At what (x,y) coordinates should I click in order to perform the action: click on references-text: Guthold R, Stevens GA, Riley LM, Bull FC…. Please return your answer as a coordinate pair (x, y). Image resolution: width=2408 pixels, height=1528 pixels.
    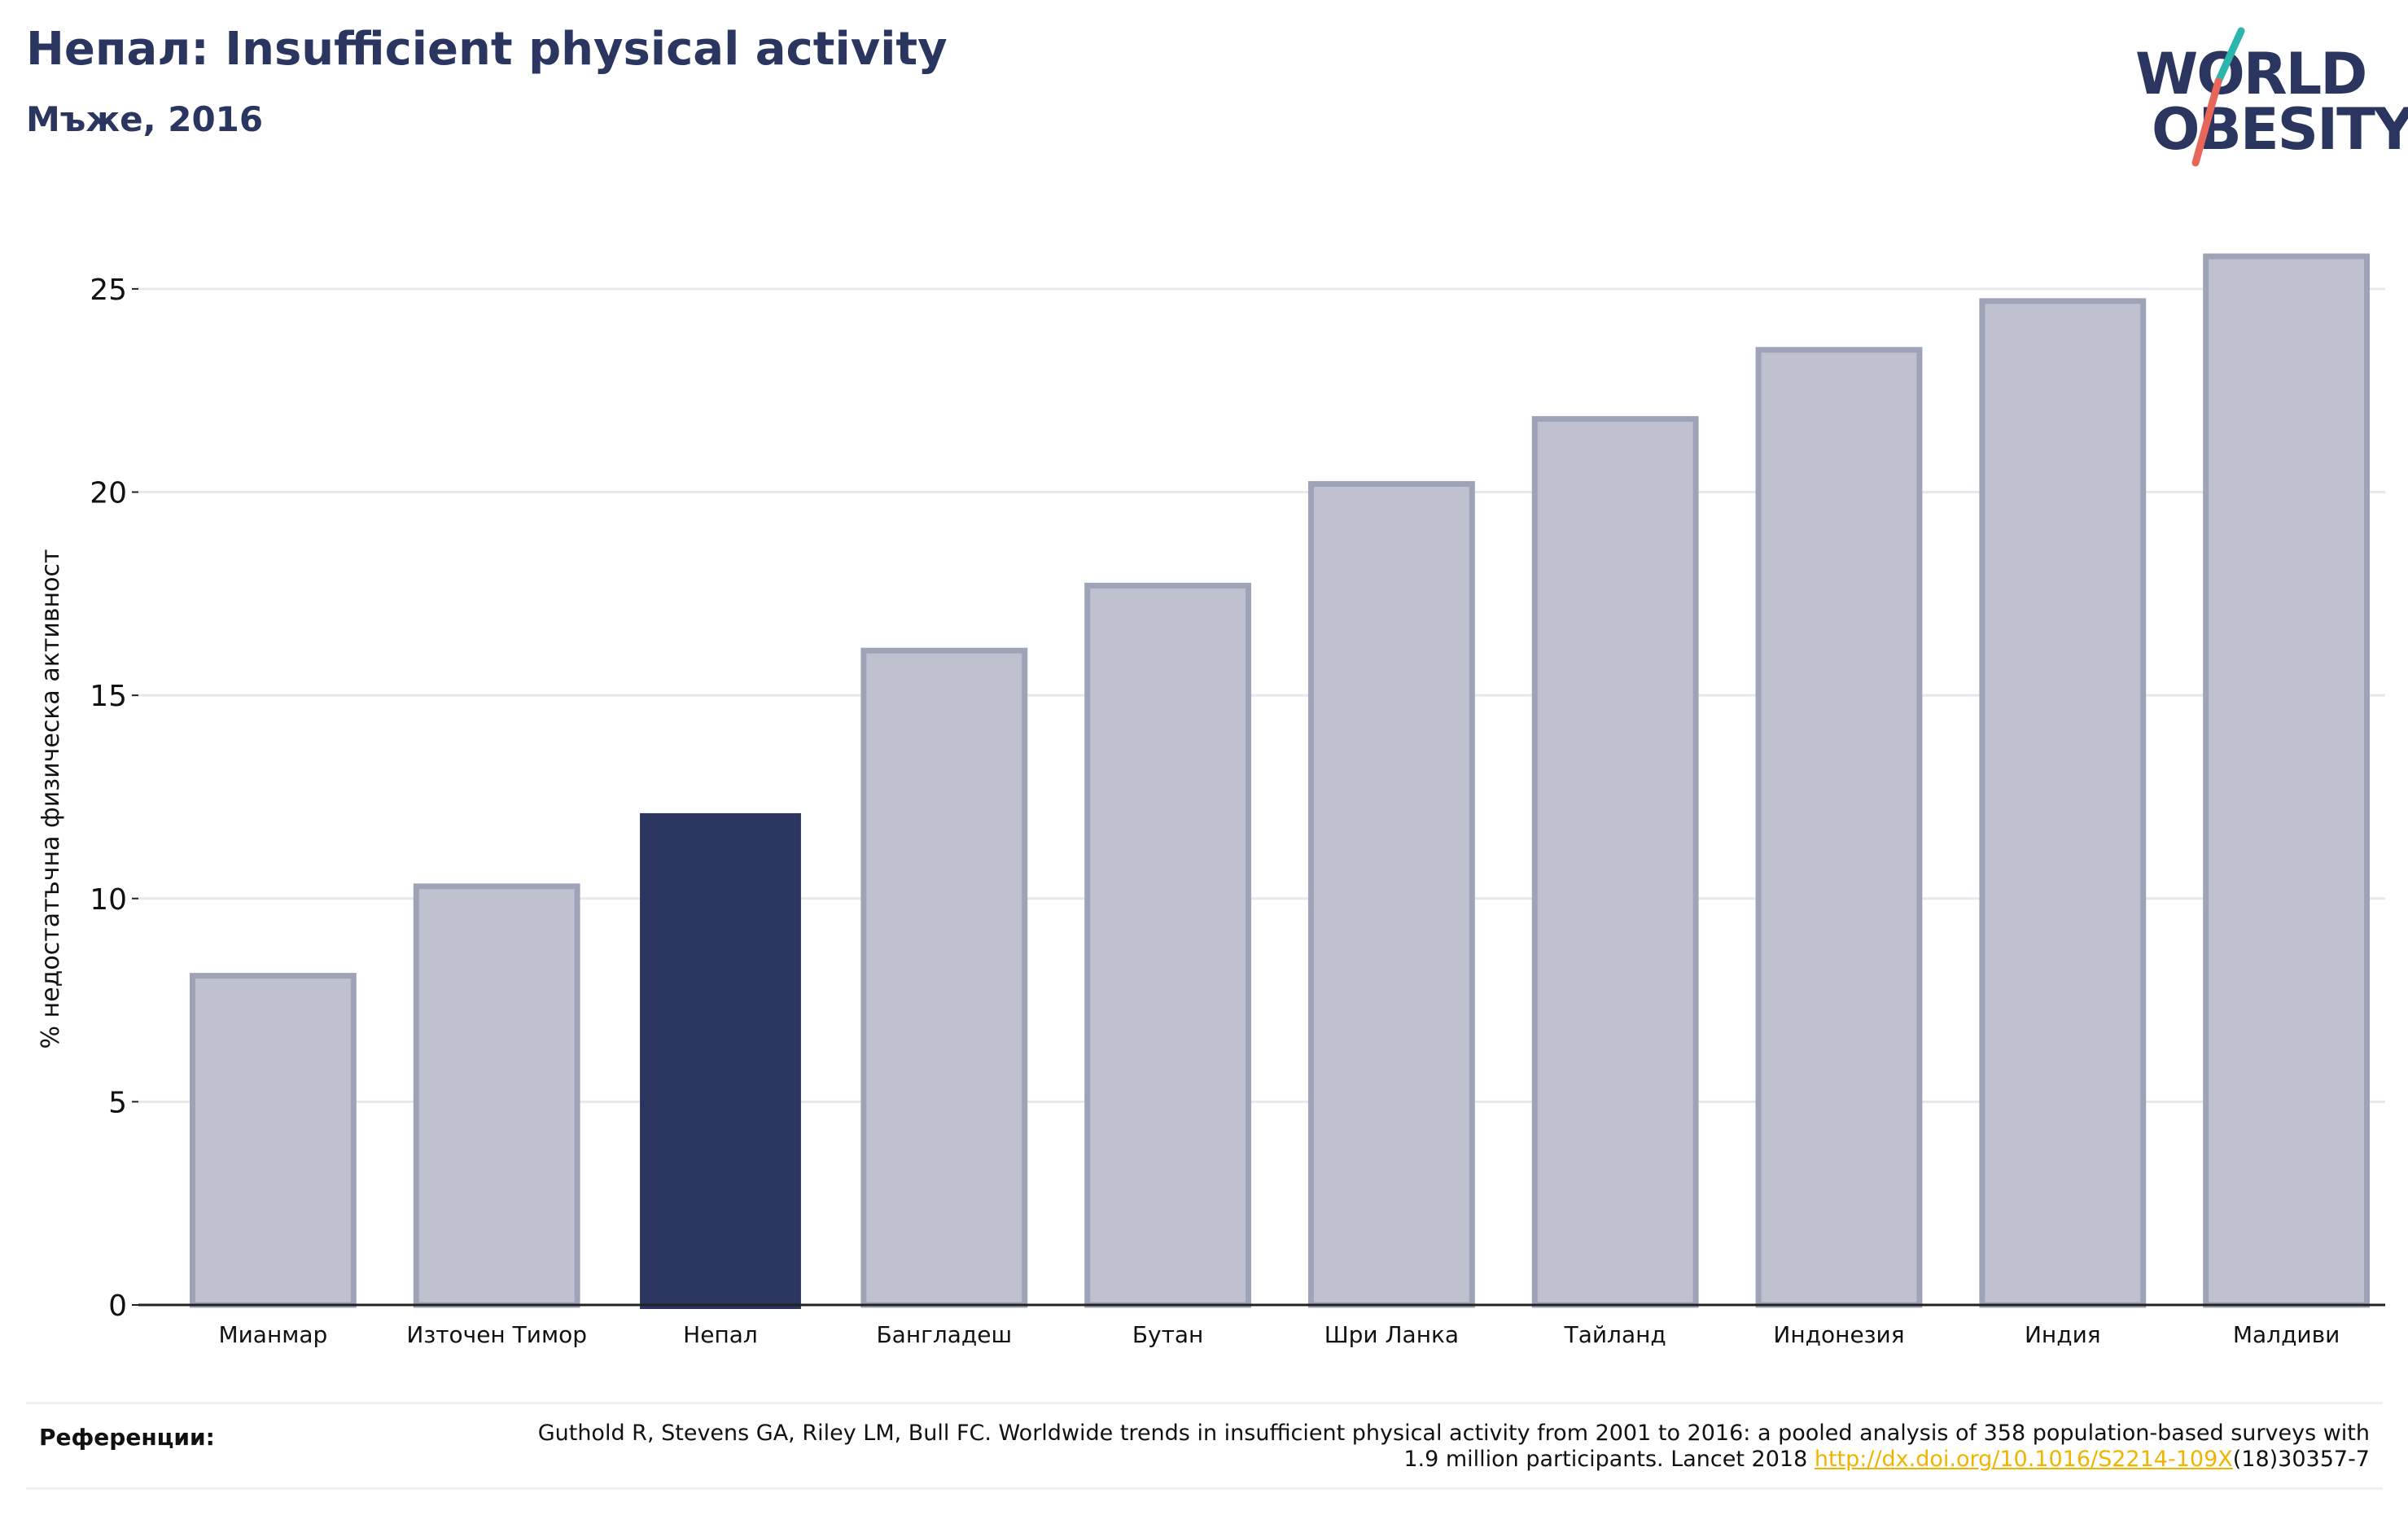
    Looking at the image, I should click on (1434, 1447).